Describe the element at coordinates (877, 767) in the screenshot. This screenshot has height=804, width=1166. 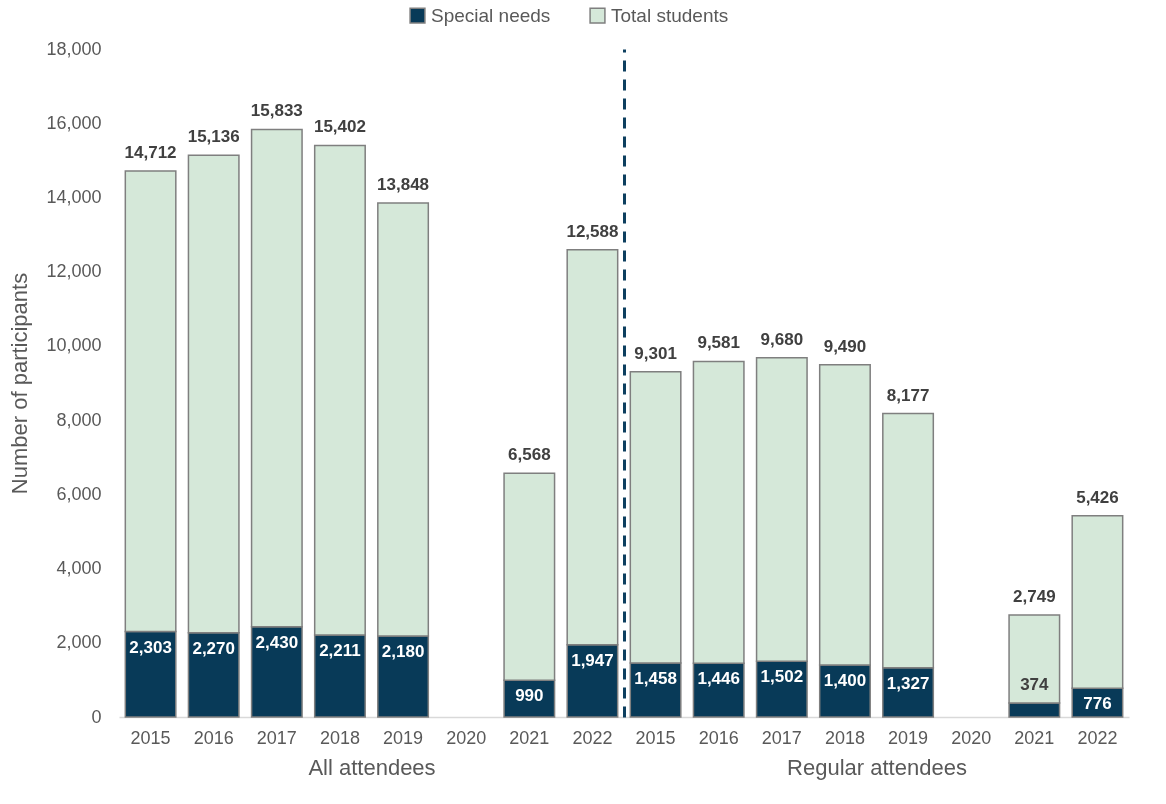
I see `x-axis-title: Regular attendees` at that location.